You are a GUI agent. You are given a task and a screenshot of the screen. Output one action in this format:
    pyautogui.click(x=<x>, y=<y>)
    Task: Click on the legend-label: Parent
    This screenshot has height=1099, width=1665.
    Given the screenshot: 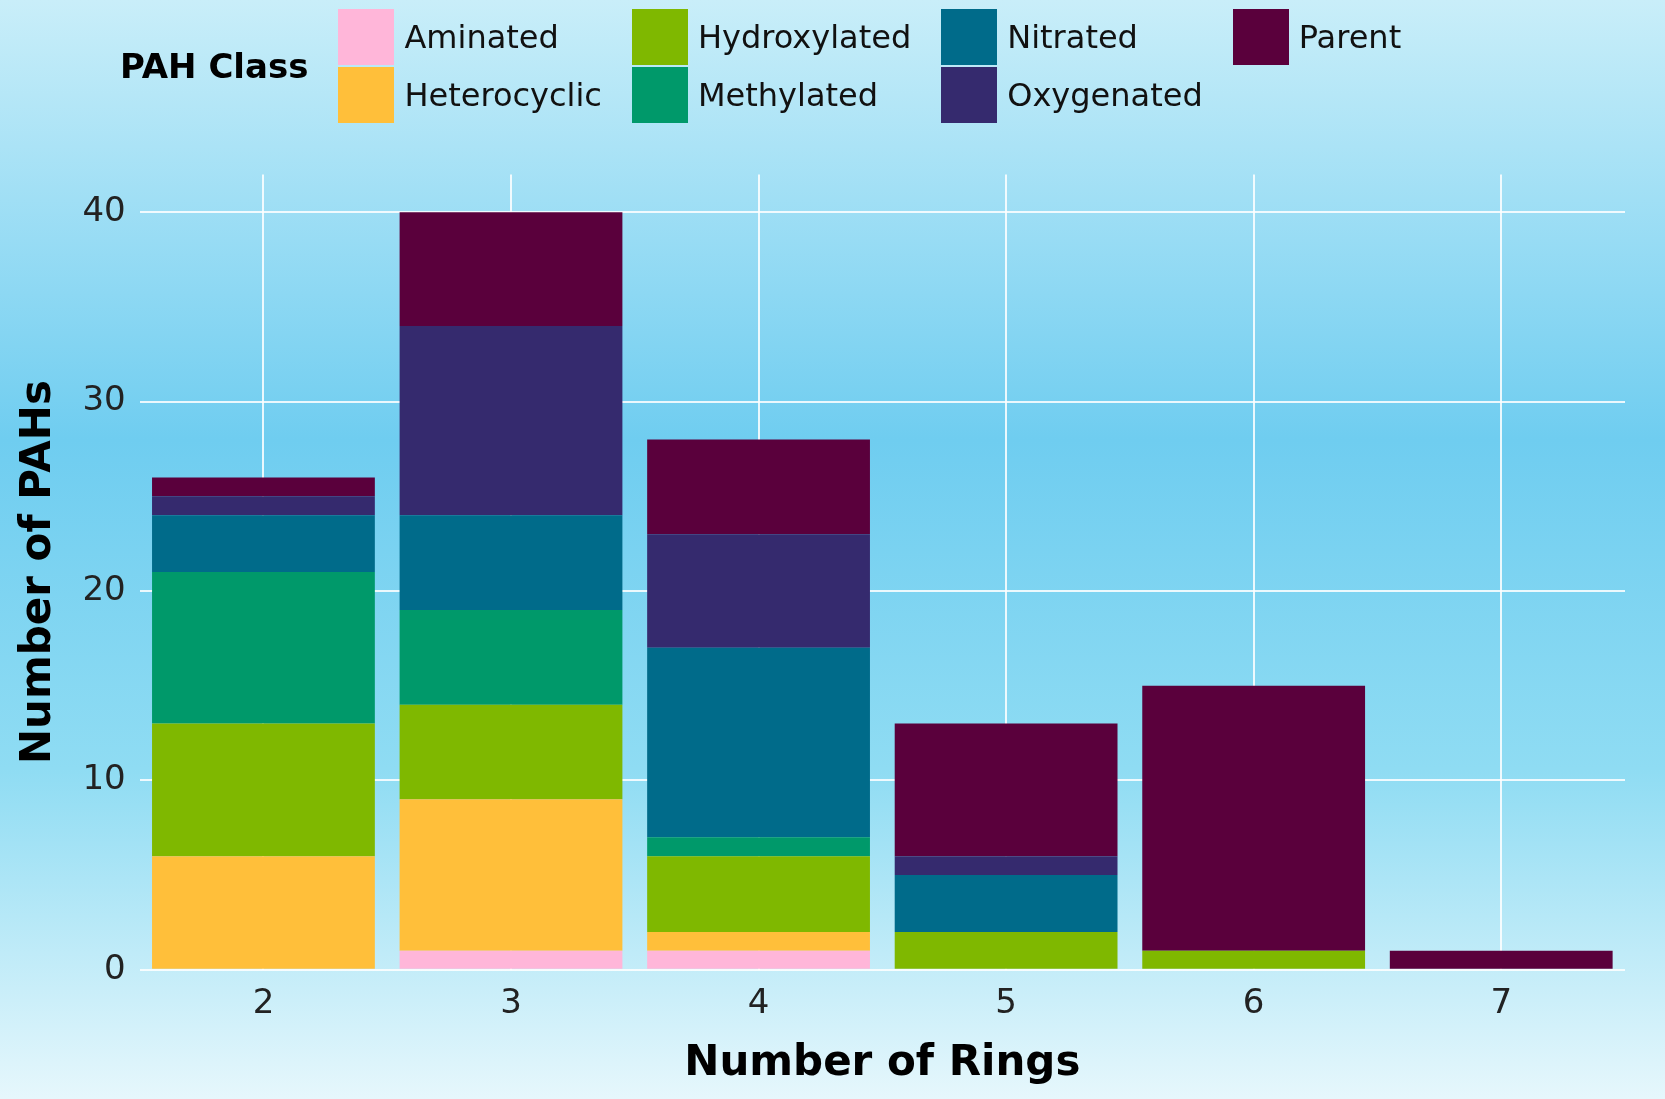 What is the action you would take?
    pyautogui.click(x=1350, y=37)
    